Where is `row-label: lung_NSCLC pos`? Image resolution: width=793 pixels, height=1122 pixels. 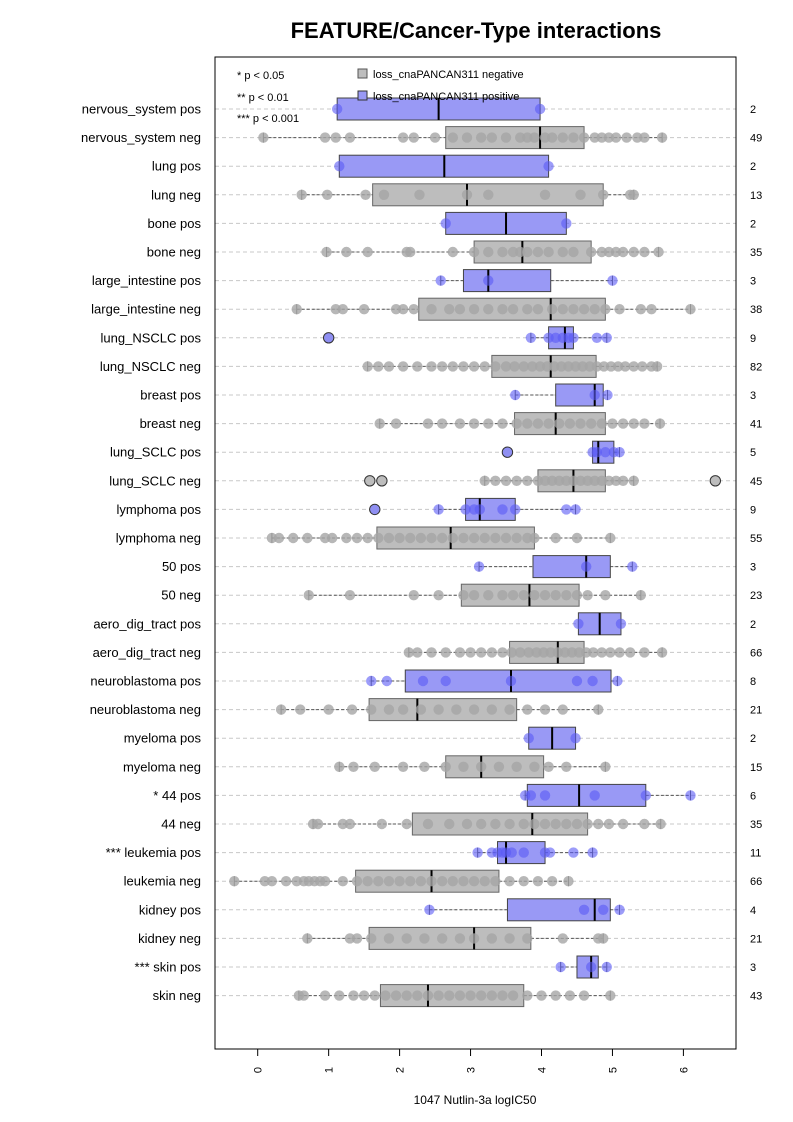 row-label: lung_NSCLC pos is located at coordinates (151, 337).